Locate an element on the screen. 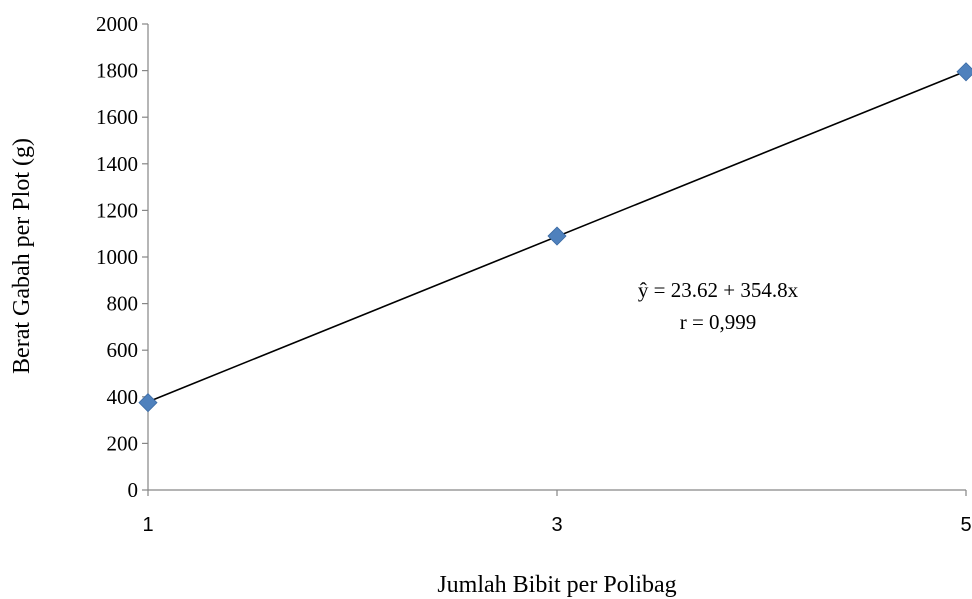 This screenshot has height=599, width=972. y-tick-label: 2000 is located at coordinates (117, 24).